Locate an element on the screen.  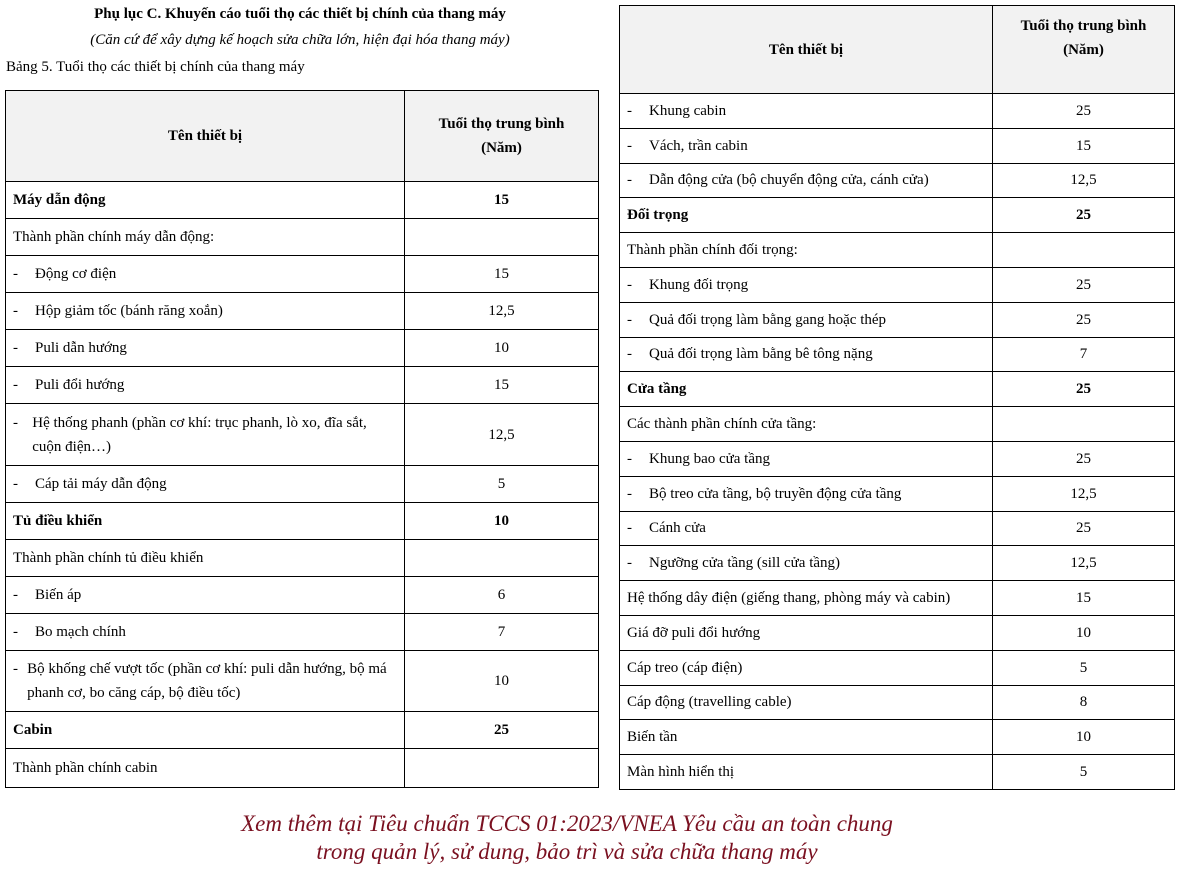
table-row: Thành phần chính đối trọng: is located at coordinates (897, 250).